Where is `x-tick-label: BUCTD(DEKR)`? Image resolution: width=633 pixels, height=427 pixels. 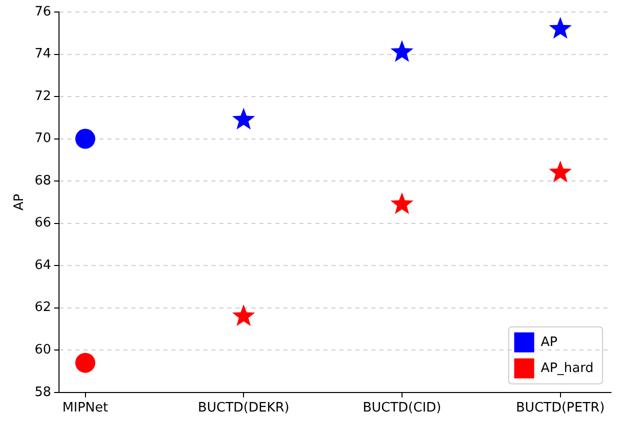 x-tick-label: BUCTD(DEKR) is located at coordinates (244, 408).